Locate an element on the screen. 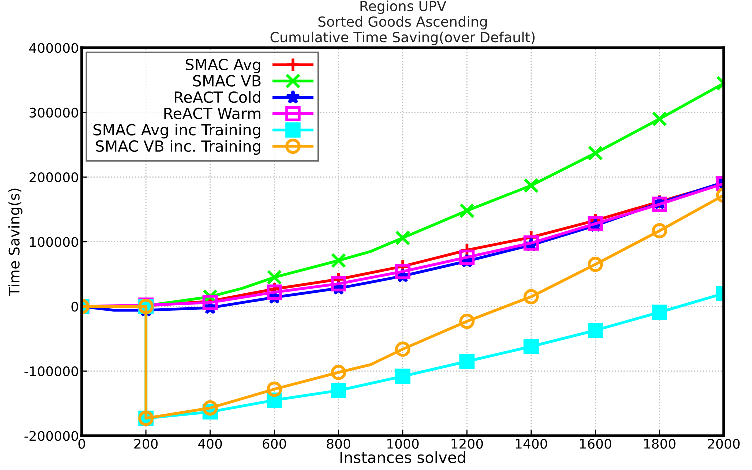 This screenshot has height=470, width=752. x-axis-title: Instances solved is located at coordinates (403, 458).